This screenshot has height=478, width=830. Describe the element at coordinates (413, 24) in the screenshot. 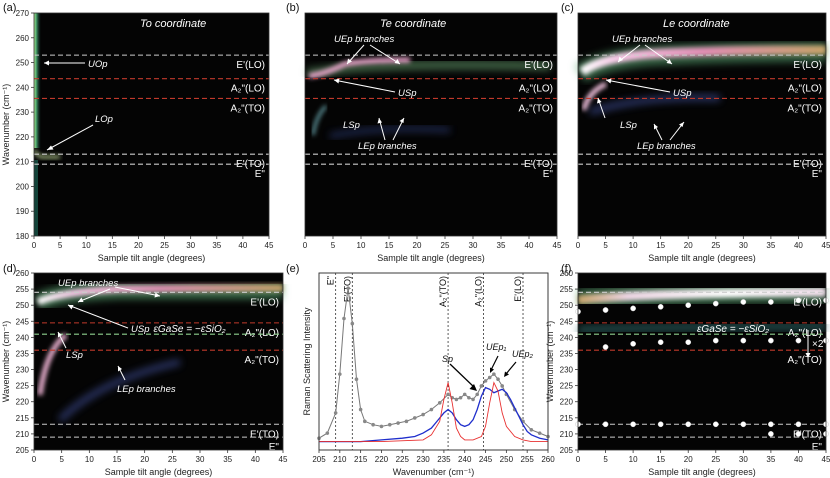

I see `panel-title: Te coordinate` at that location.